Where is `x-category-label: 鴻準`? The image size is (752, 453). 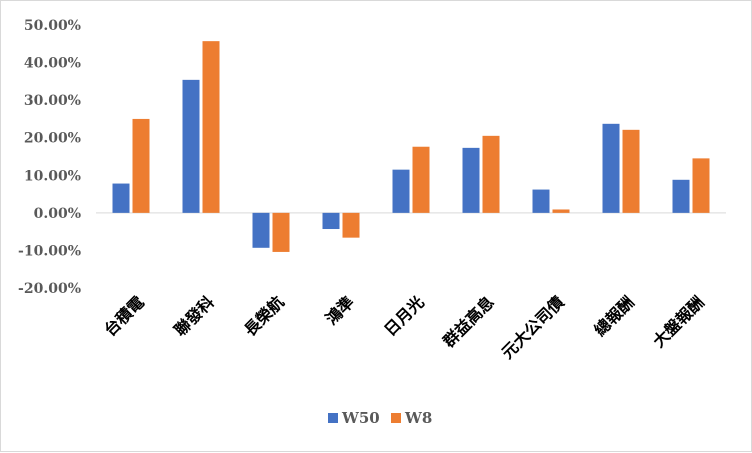
x-category-label: 鴻準 is located at coordinates (340, 310).